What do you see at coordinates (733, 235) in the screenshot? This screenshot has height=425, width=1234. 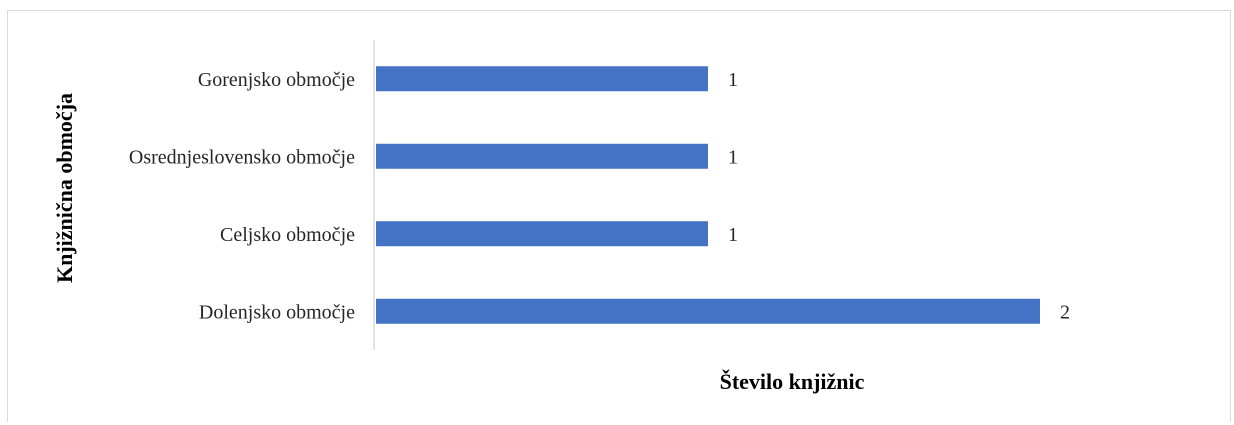 I see `data-label-2: 1` at bounding box center [733, 235].